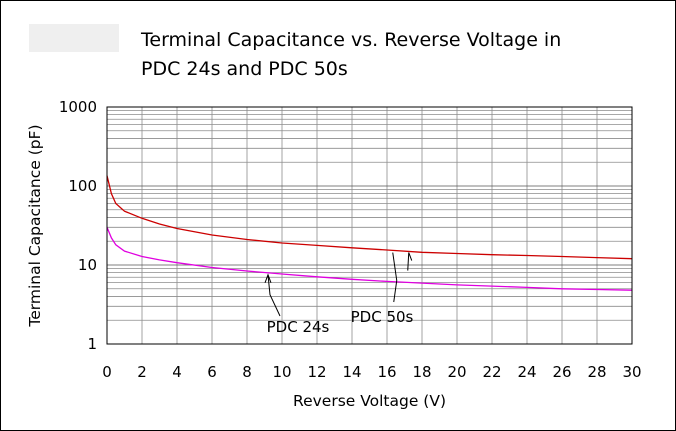  What do you see at coordinates (561, 372) in the screenshot?
I see `x-tick-label: 26` at bounding box center [561, 372].